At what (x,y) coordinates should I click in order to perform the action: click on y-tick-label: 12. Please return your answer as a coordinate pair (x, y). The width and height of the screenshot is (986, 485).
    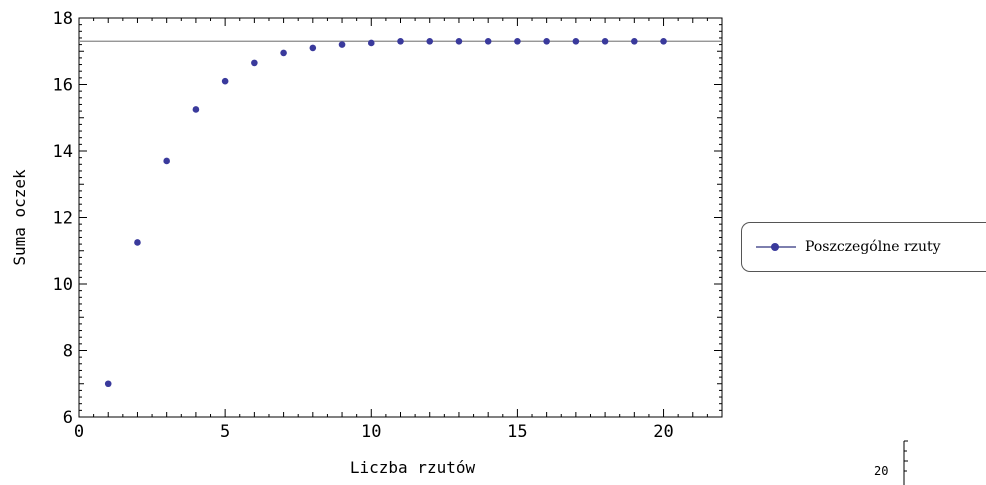
    Looking at the image, I should click on (63, 219).